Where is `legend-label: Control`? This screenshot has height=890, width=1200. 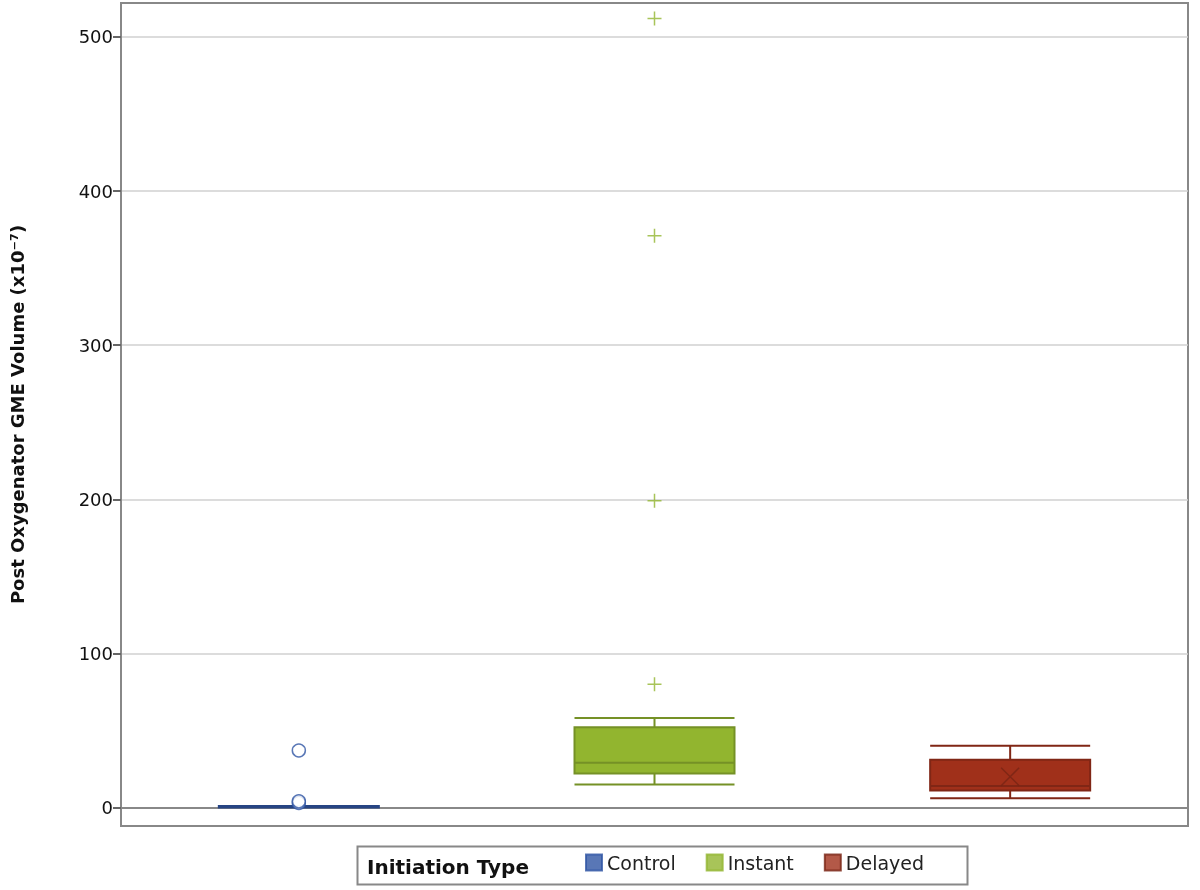 legend-label: Control is located at coordinates (641, 862).